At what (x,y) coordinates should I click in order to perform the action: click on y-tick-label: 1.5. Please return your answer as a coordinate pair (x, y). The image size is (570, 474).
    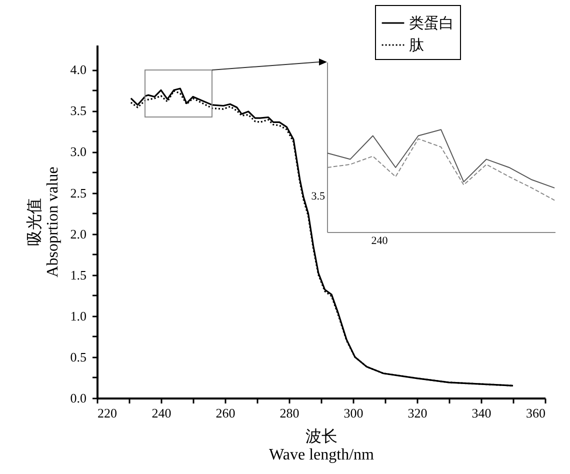
    Looking at the image, I should click on (78, 274).